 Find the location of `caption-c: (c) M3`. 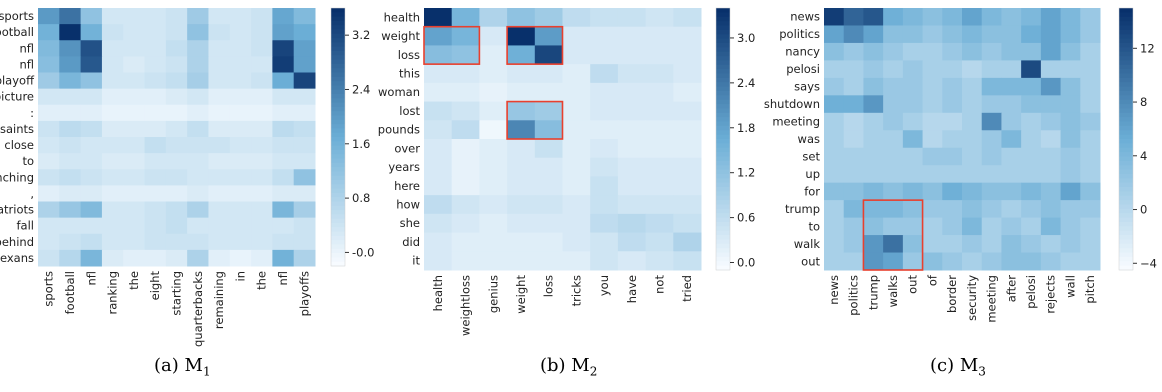

caption-c: (c) M3 is located at coordinates (958, 367).